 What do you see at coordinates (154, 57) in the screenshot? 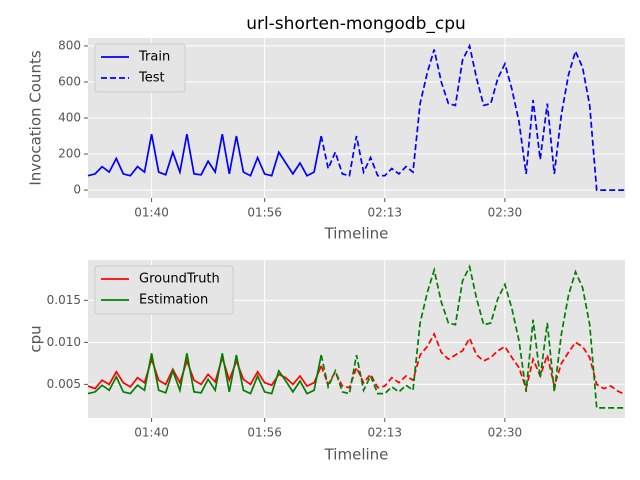
I see `legend-label: Train` at bounding box center [154, 57].